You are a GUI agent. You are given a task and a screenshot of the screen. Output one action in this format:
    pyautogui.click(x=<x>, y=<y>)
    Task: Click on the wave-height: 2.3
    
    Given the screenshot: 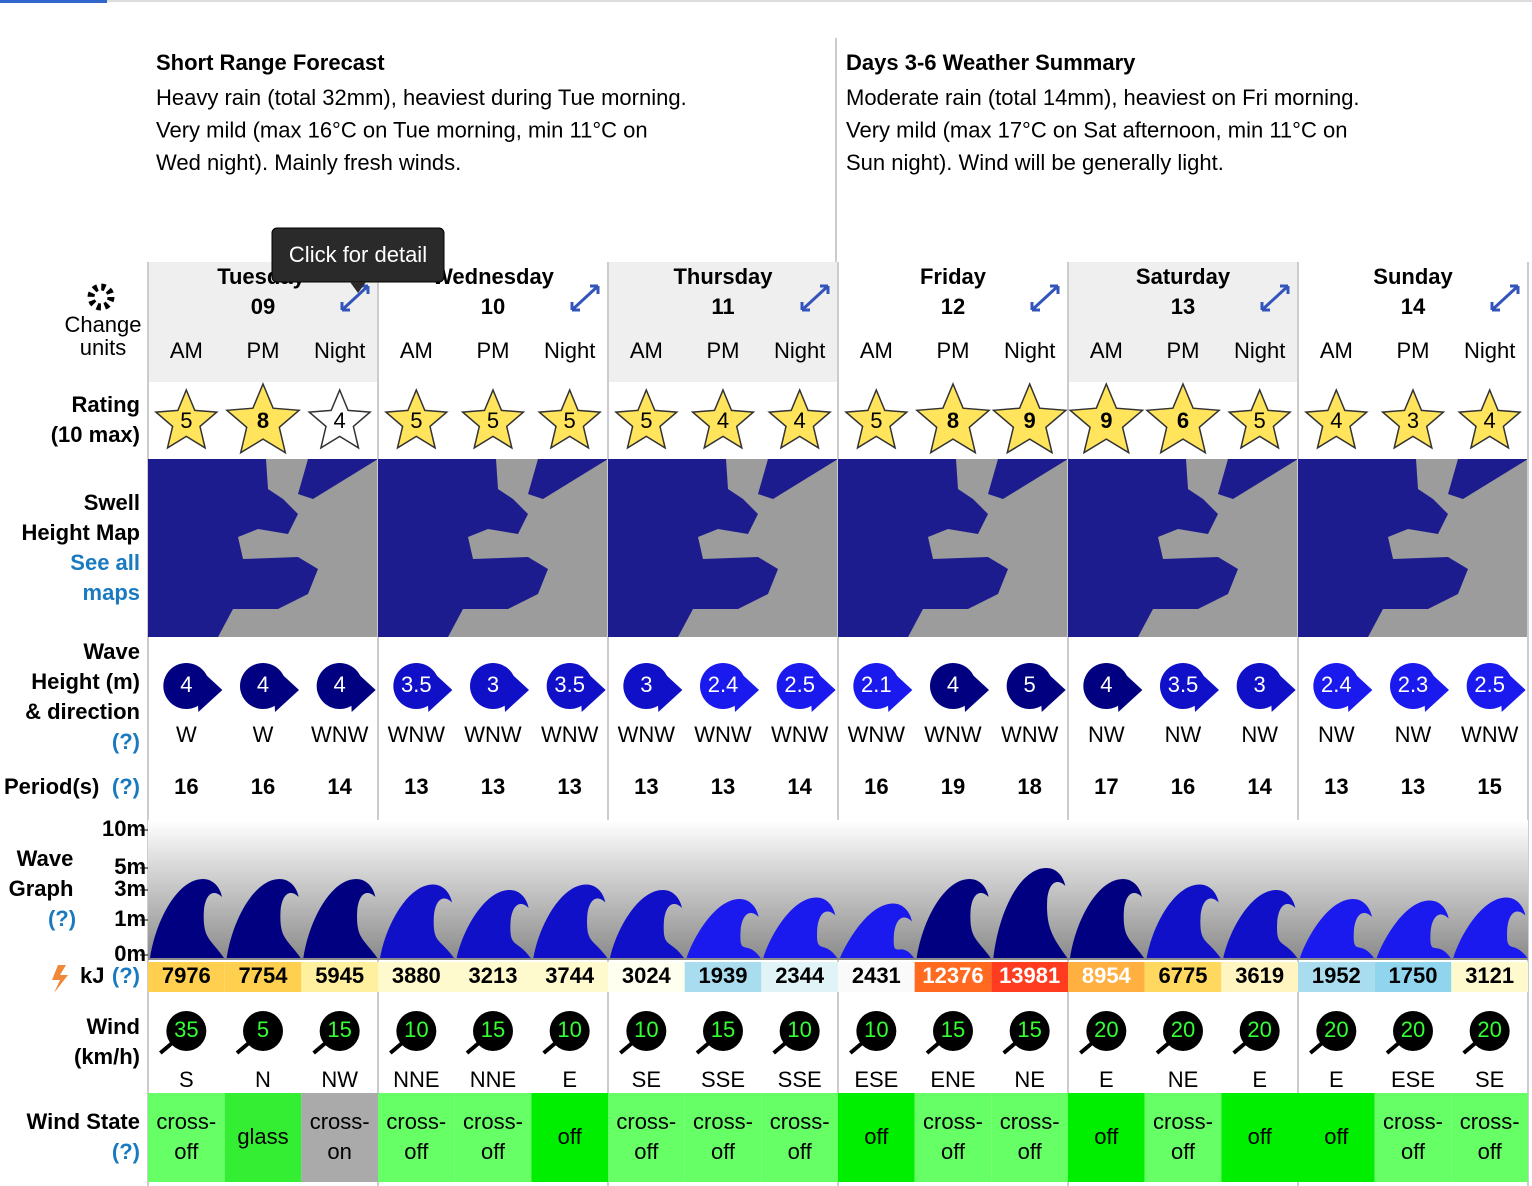 What is the action you would take?
    pyautogui.click(x=1413, y=684)
    